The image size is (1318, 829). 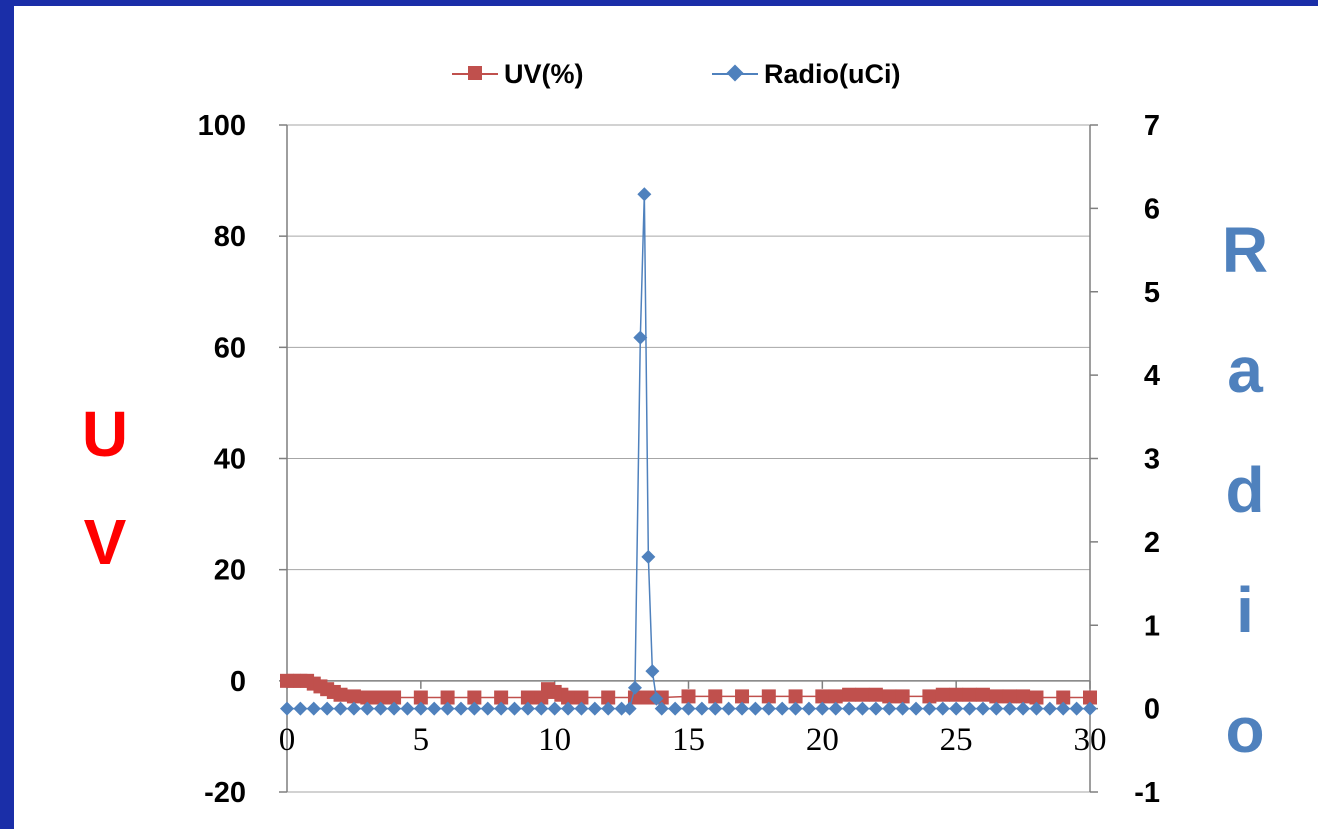 What do you see at coordinates (1152, 293) in the screenshot?
I see `right-tick-label-6: 5` at bounding box center [1152, 293].